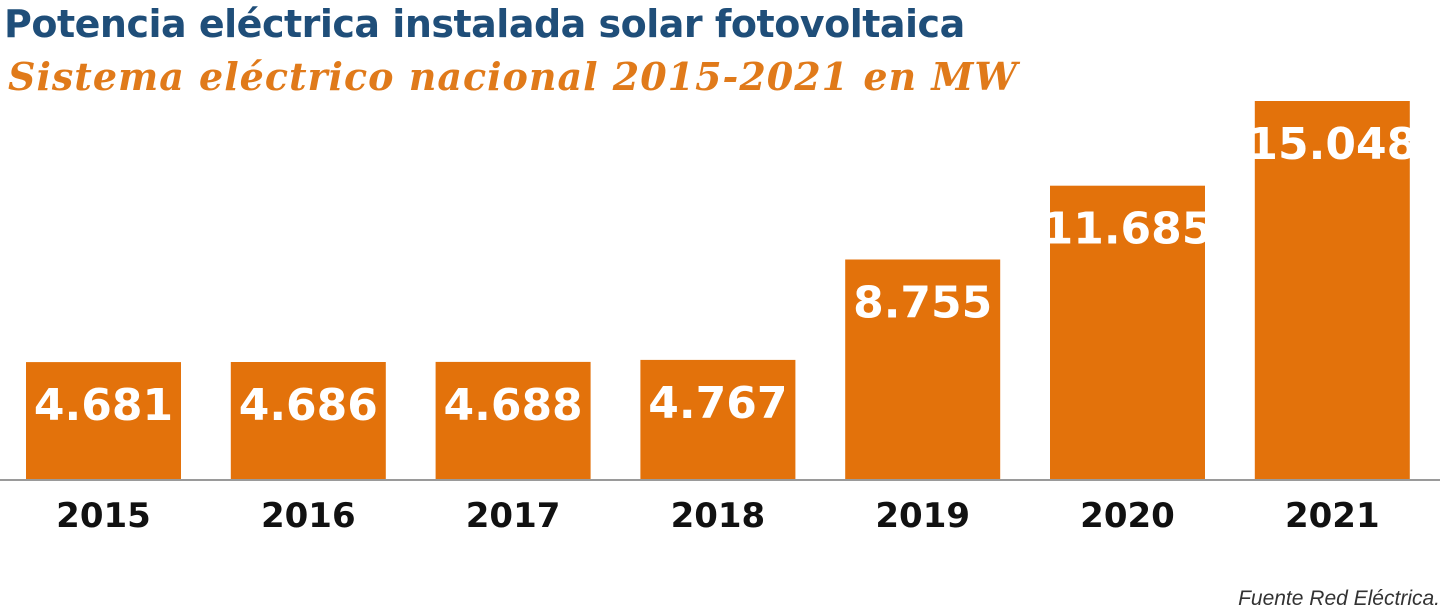  What do you see at coordinates (923, 369) in the screenshot?
I see `bar-2019` at bounding box center [923, 369].